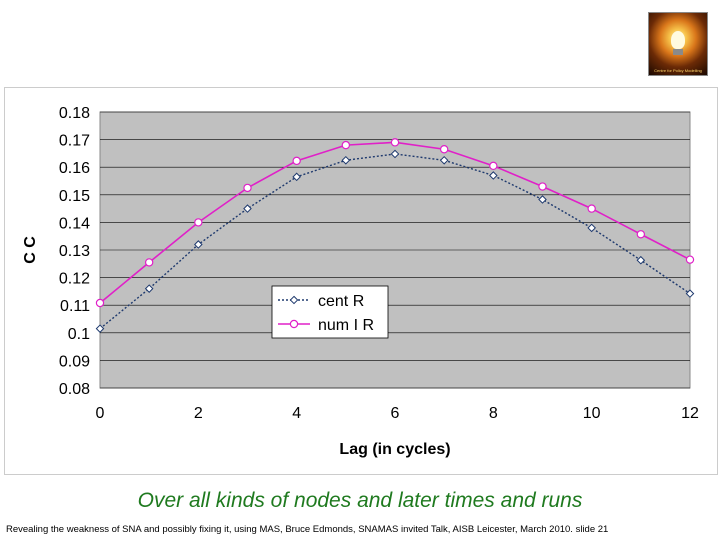  What do you see at coordinates (74, 251) in the screenshot?
I see `y-tick-label: 0.13` at bounding box center [74, 251].